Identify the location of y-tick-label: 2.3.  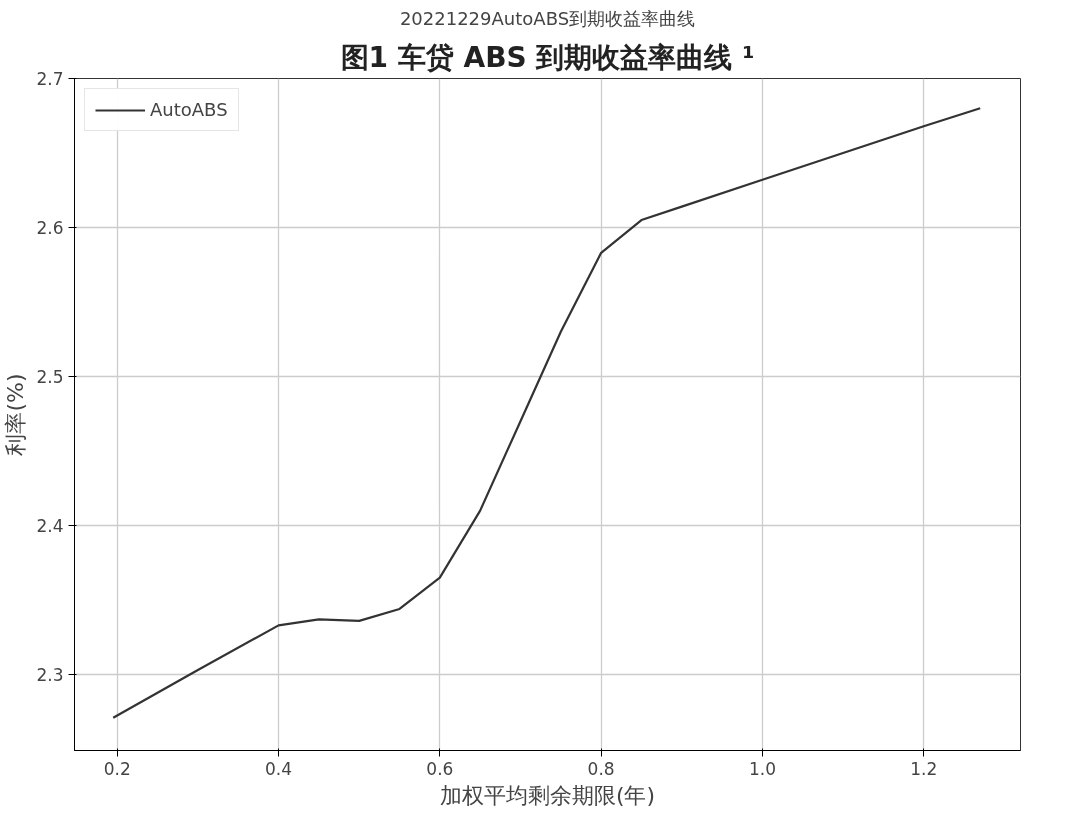
(50, 675).